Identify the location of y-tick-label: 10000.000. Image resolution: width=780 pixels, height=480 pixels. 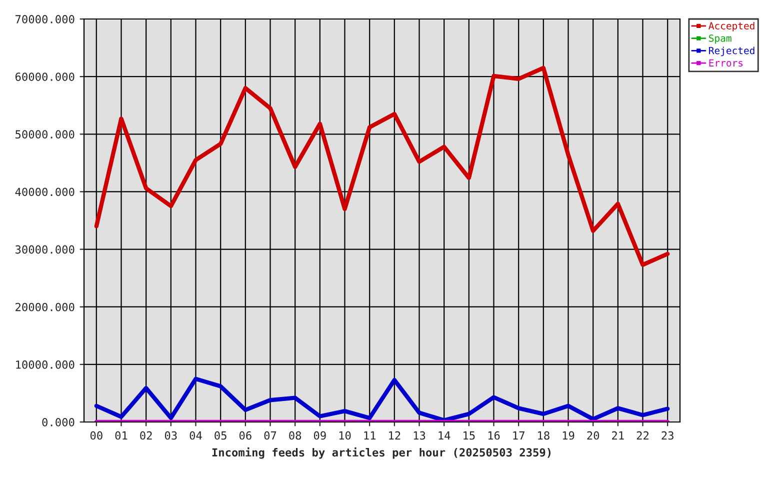
(45, 364).